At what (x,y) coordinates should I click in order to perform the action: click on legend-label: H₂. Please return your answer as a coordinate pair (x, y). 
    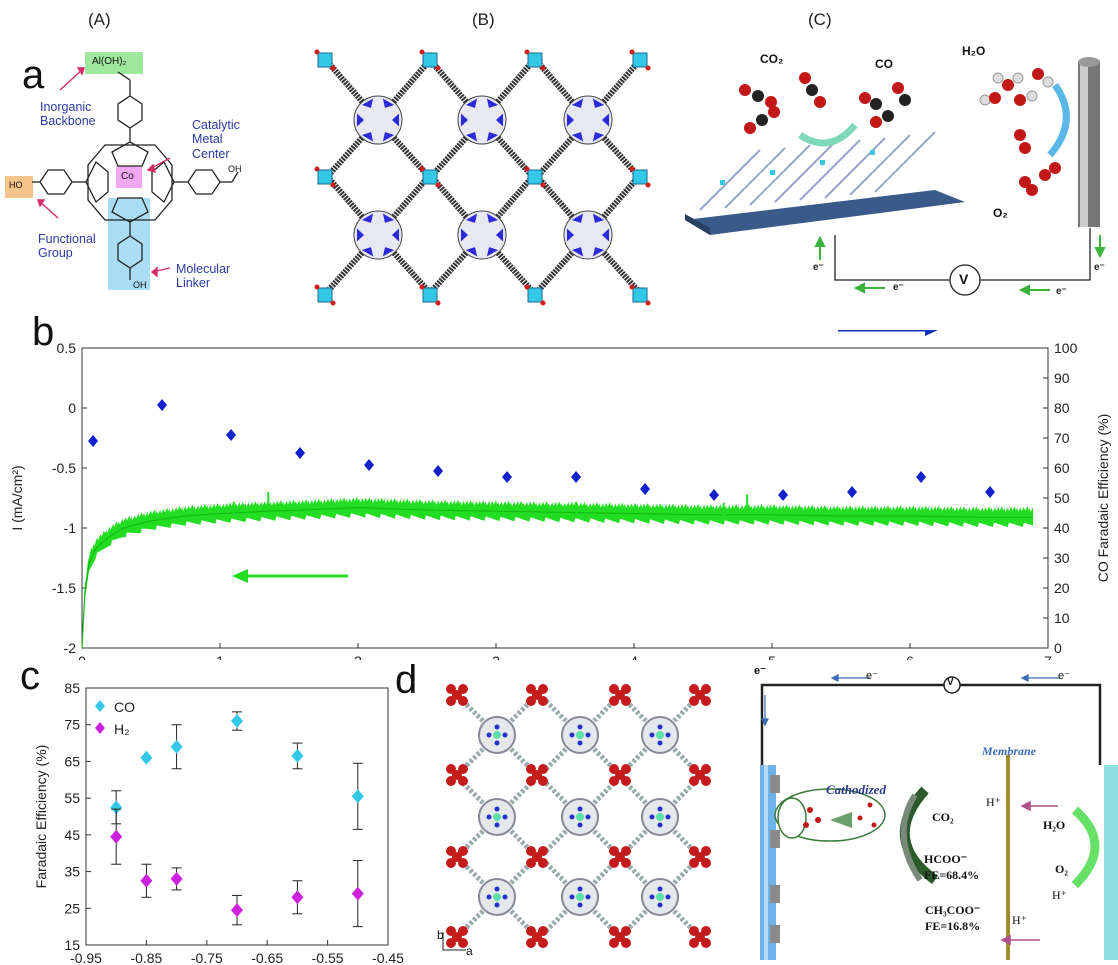
    Looking at the image, I should click on (122, 729).